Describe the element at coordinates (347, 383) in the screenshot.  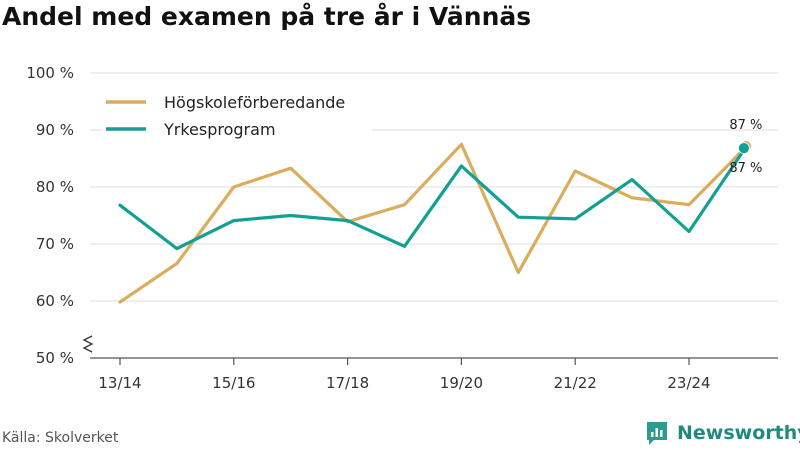
I see `x-tick-label-17/18: 17/18` at that location.